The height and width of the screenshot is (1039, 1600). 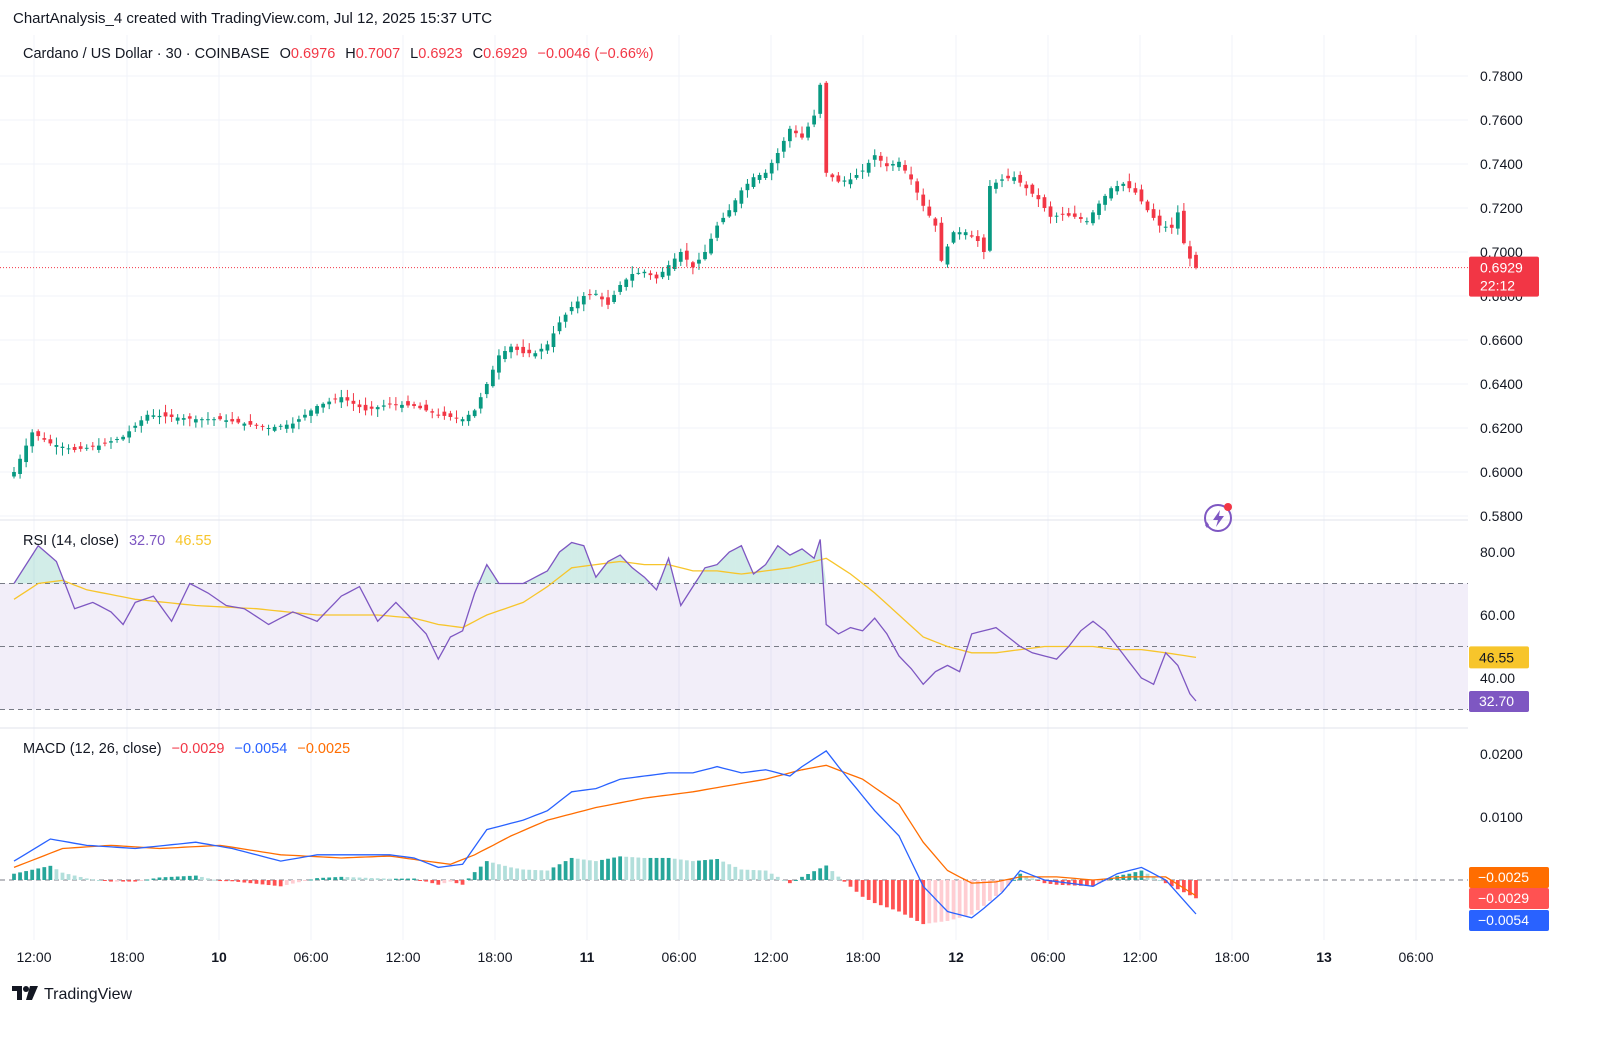 I want to click on macd-label: MACD (12, 26, close), so click(x=92, y=749).